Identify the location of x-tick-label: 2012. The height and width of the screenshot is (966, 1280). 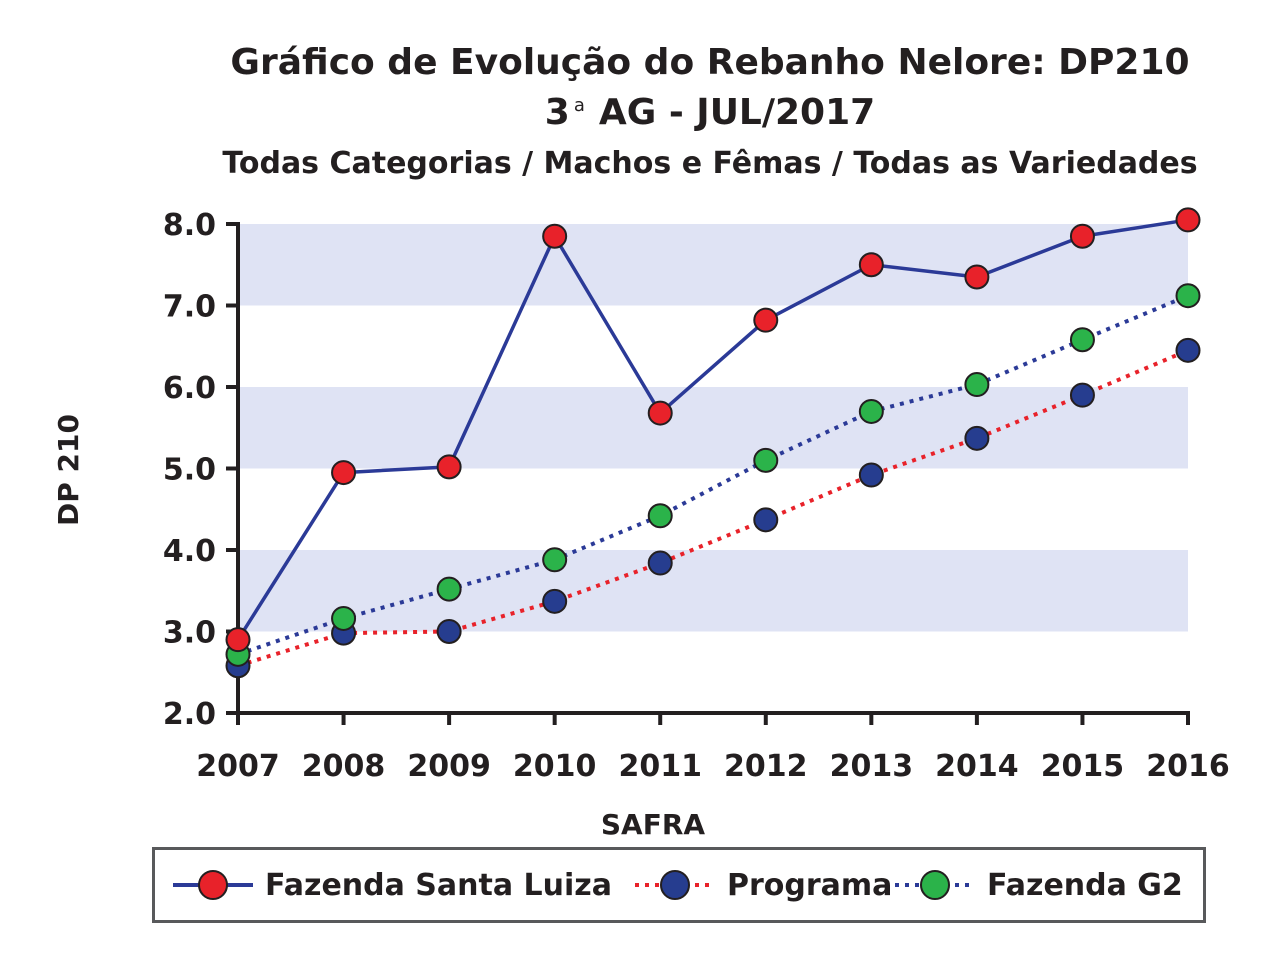
(766, 766).